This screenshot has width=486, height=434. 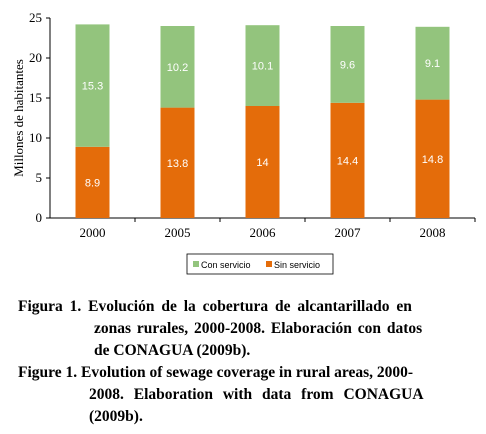 I want to click on legend-label-con-servicio: Con servicio, so click(x=226, y=265).